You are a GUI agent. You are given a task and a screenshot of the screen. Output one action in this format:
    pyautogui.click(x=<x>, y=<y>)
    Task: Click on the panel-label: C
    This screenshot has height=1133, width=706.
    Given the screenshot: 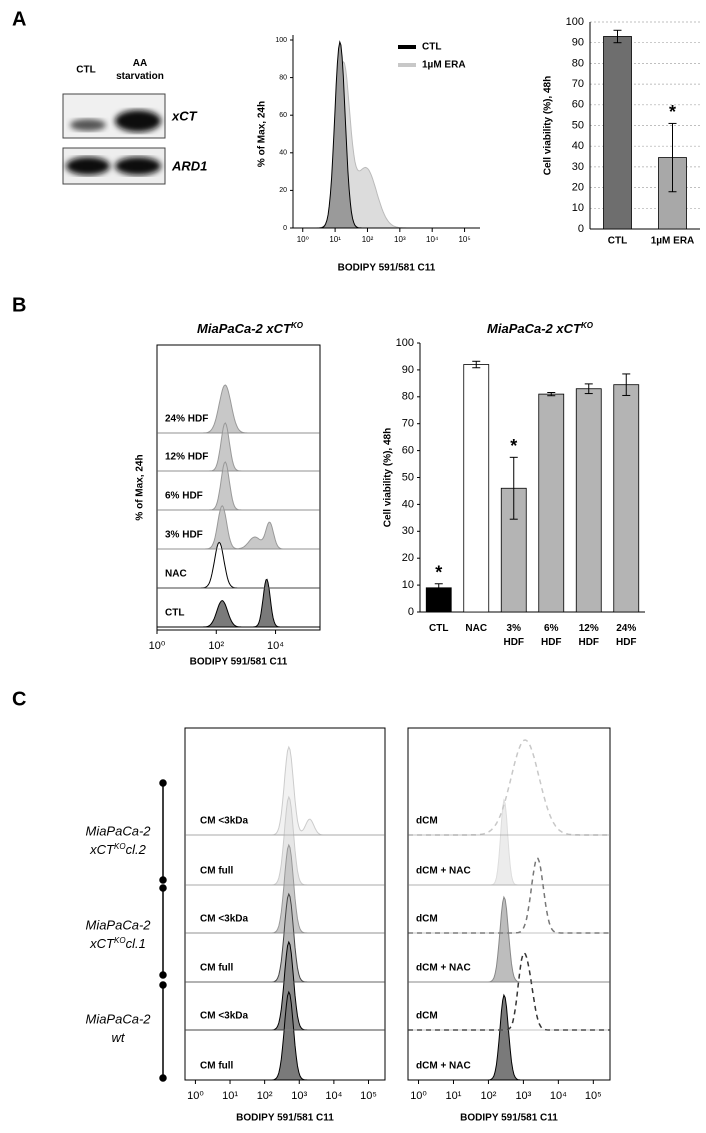 What is the action you would take?
    pyautogui.click(x=19, y=699)
    